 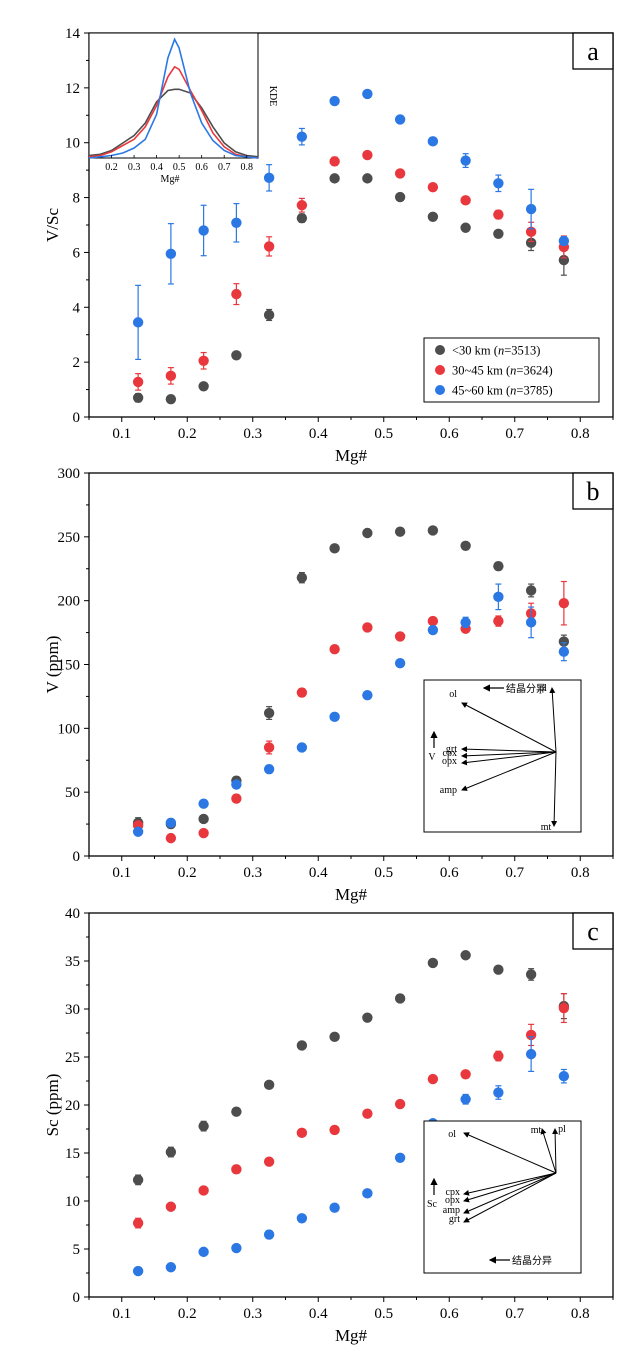 I want to click on mineral-label-pl: pl, so click(x=543, y=688).